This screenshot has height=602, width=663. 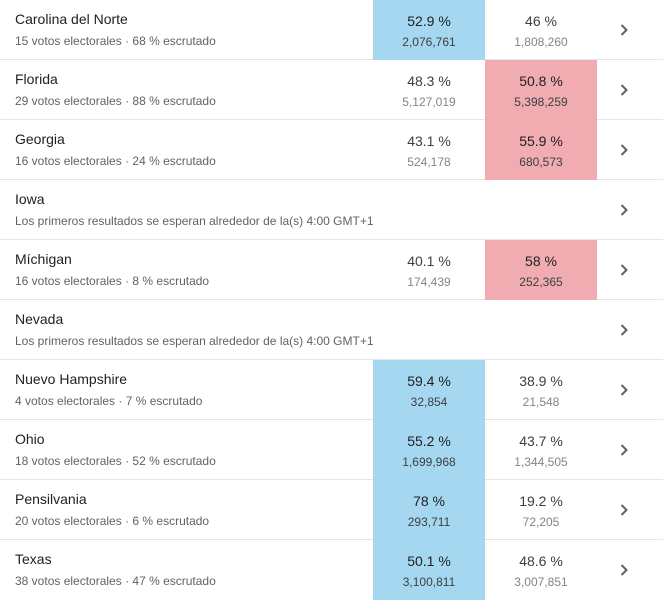 I want to click on candidate-2-votes: 5,398,259, so click(x=541, y=102).